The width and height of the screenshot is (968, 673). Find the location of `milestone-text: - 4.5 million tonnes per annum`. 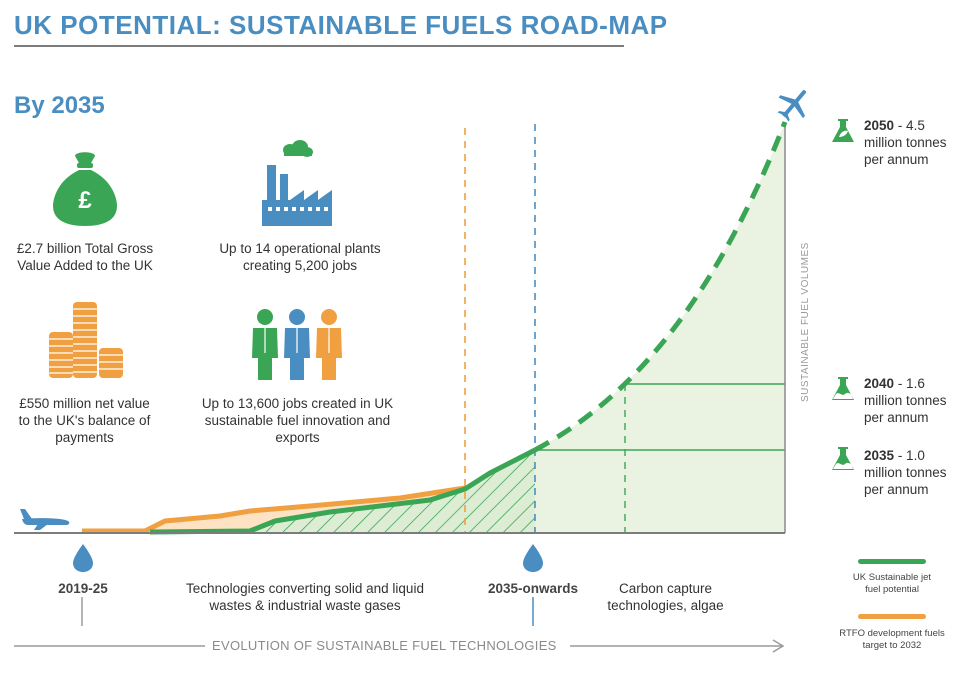

milestone-text: - 4.5 million tonnes per annum is located at coordinates (905, 142).